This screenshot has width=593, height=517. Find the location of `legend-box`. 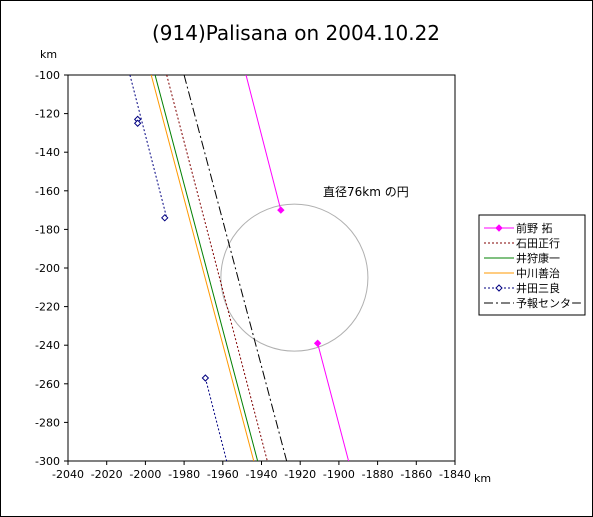

legend-box is located at coordinates (532, 265).